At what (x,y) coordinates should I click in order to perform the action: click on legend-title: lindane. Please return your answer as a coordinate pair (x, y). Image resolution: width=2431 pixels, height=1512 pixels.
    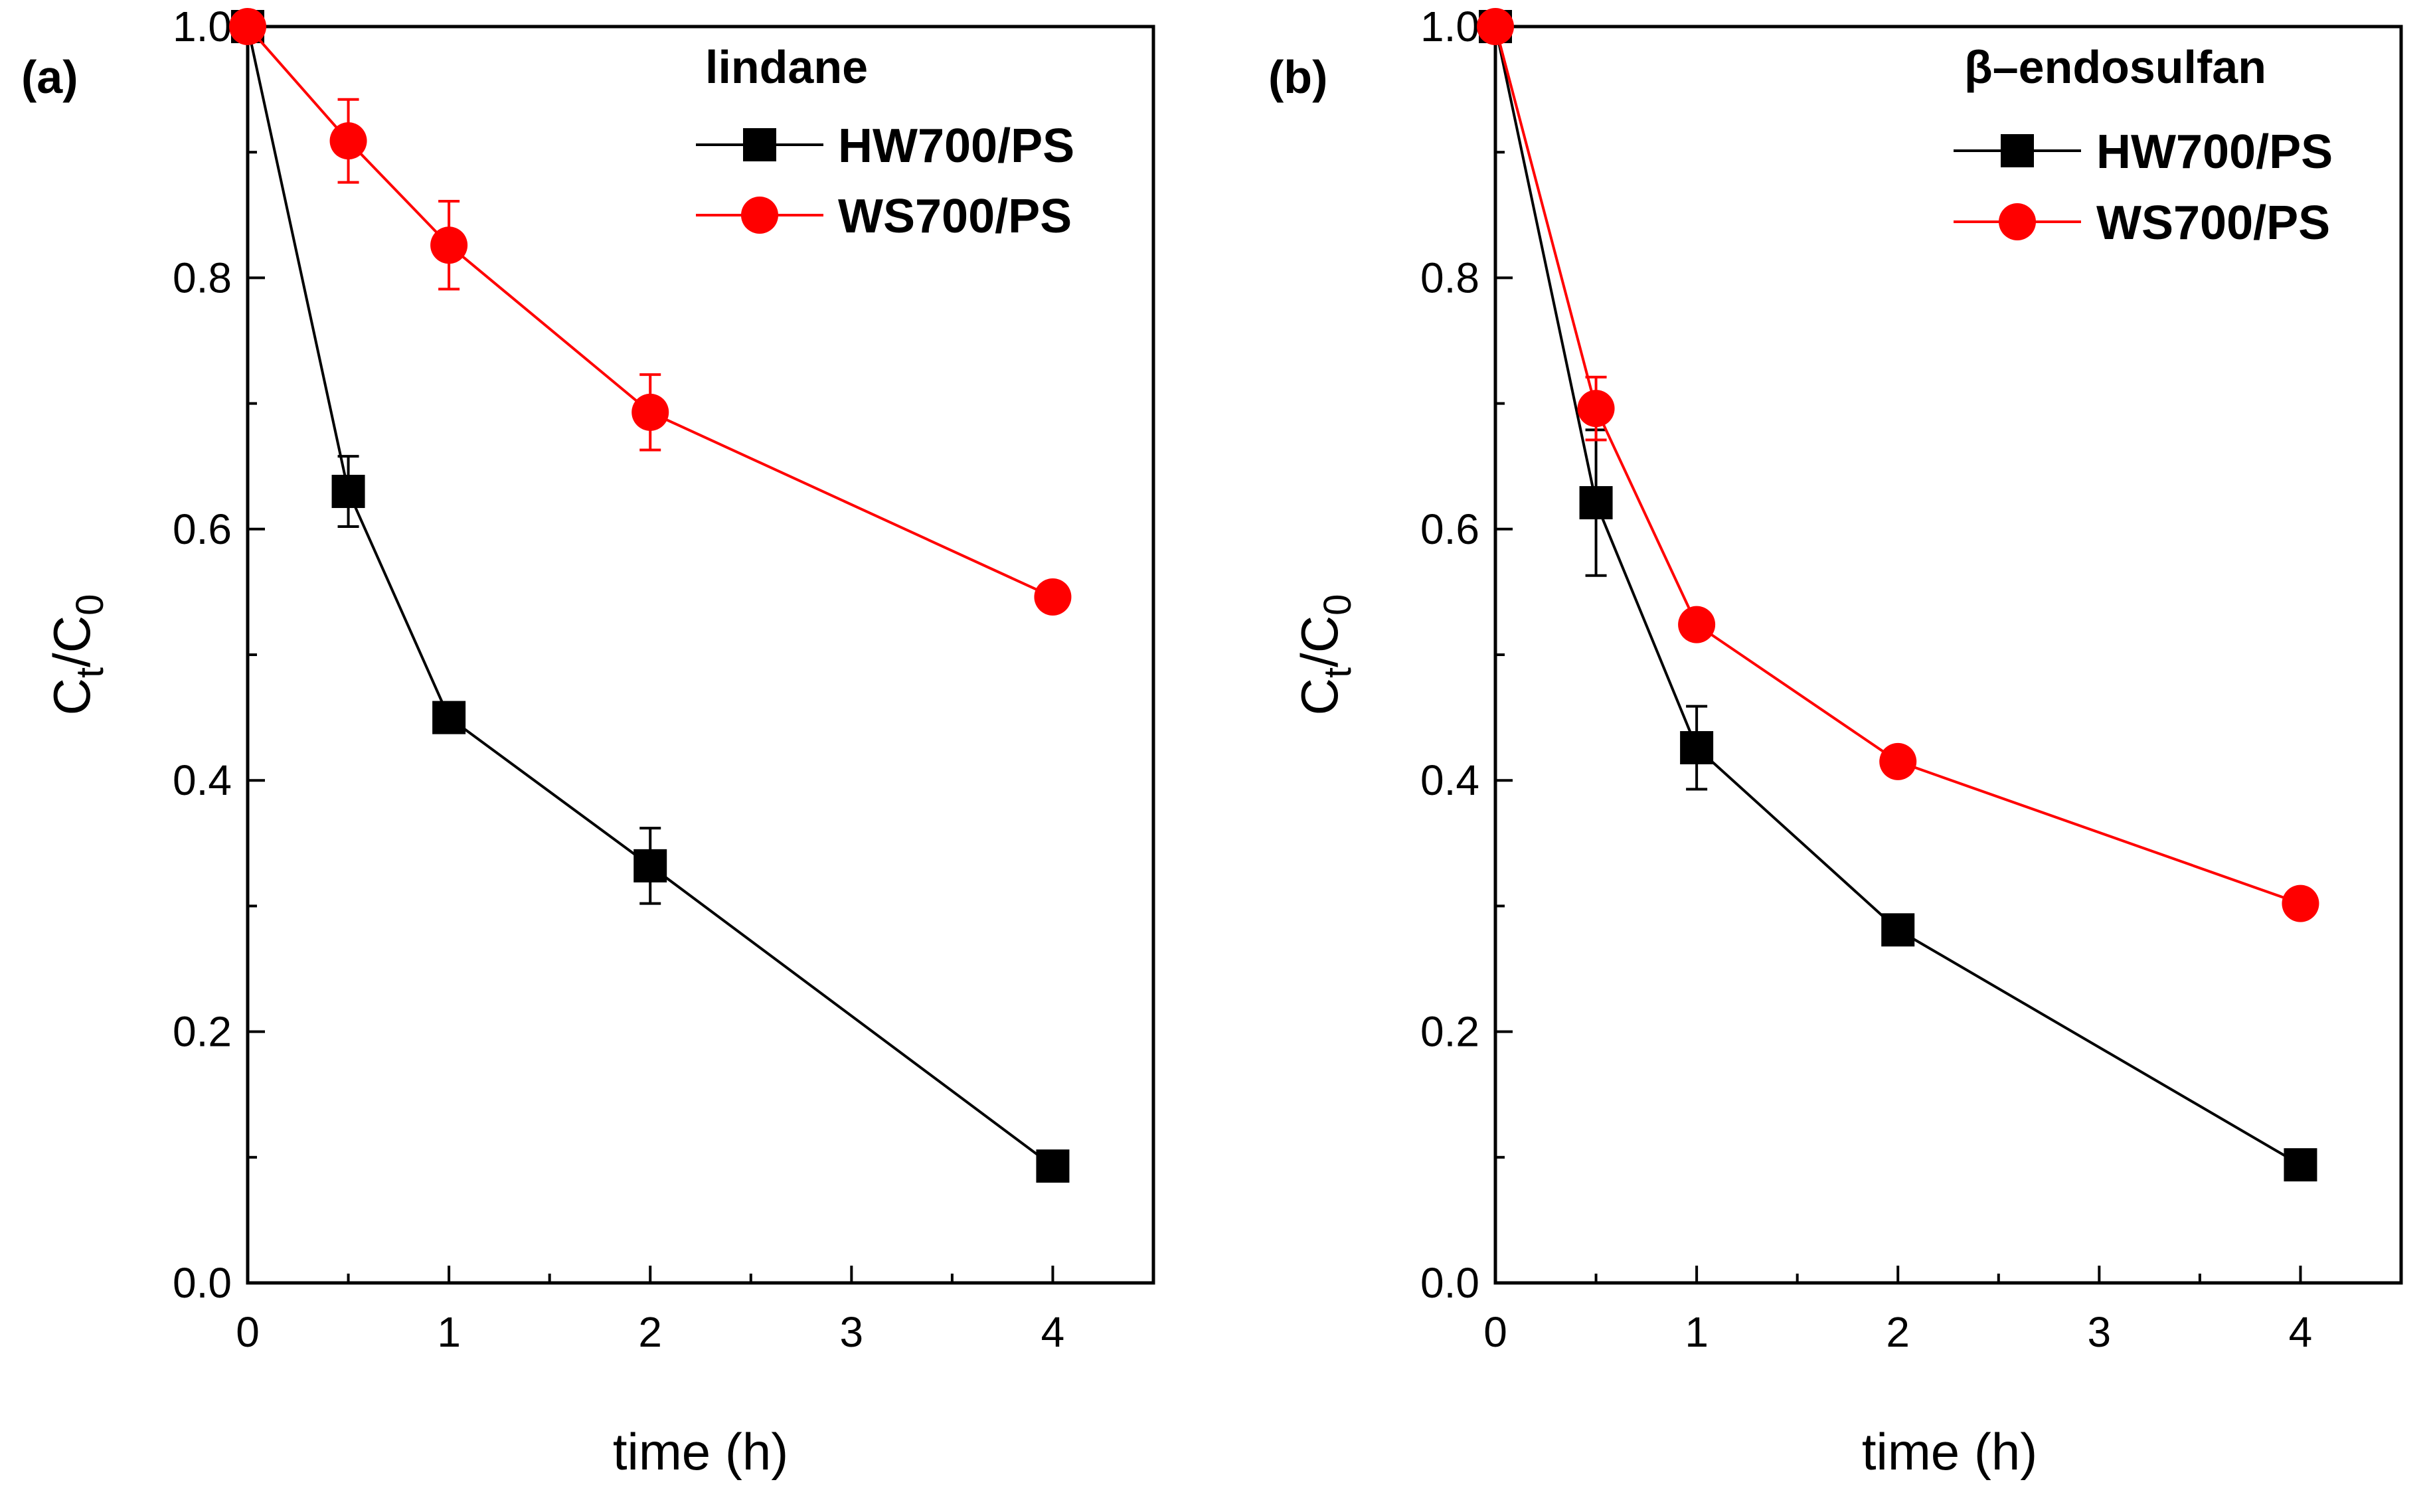
    Looking at the image, I should click on (786, 67).